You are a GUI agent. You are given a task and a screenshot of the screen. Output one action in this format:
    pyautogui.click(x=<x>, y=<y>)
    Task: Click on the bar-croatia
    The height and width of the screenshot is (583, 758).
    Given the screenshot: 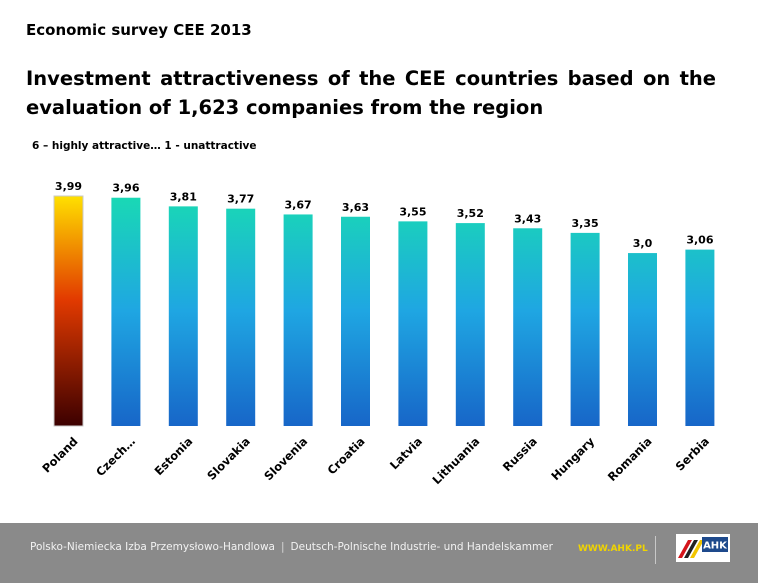 What is the action you would take?
    pyautogui.click(x=355, y=321)
    